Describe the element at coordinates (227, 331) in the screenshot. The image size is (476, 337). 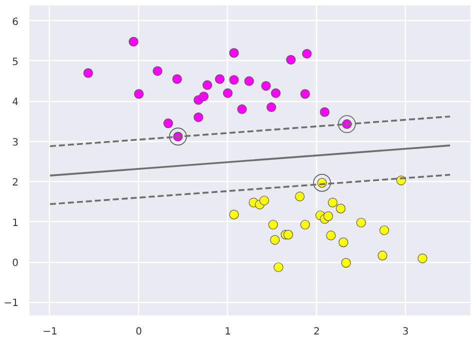
I see `x-tick-label: 1` at that location.